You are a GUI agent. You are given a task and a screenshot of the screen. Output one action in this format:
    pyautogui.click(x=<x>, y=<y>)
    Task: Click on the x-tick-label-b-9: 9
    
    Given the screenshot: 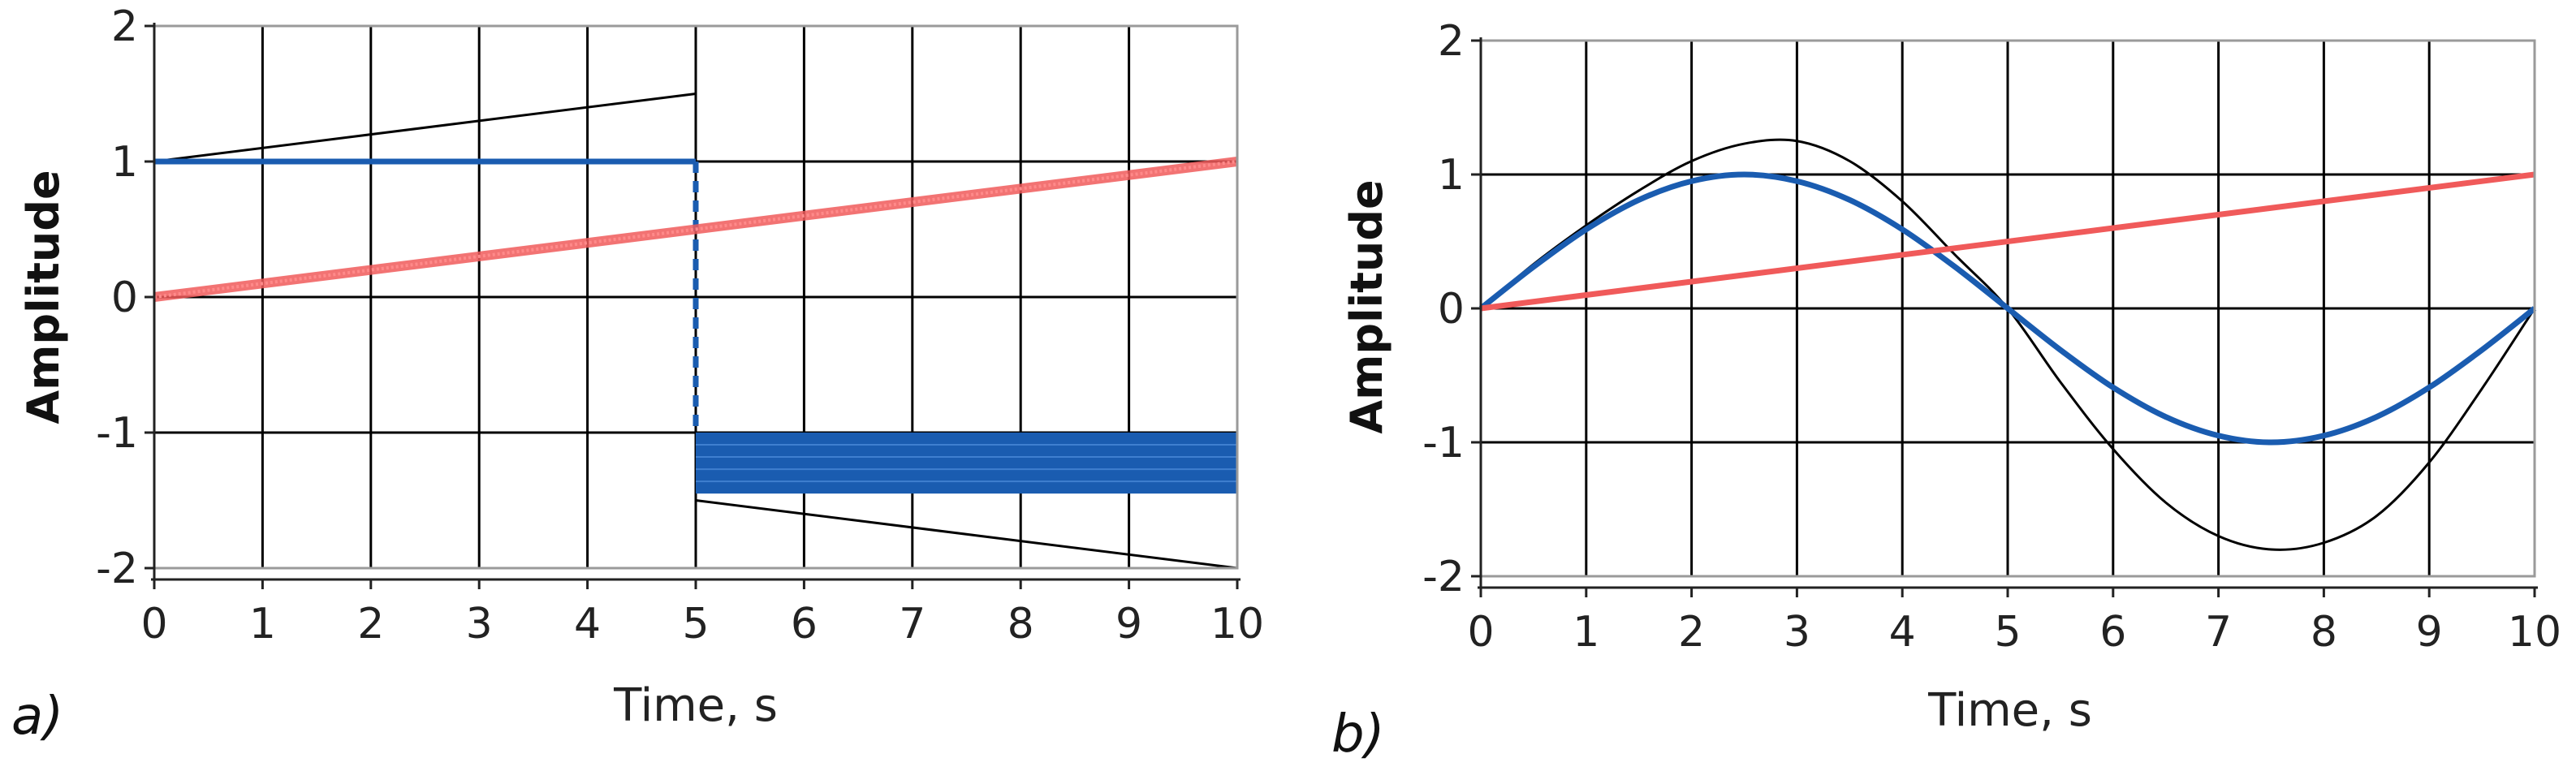 What is the action you would take?
    pyautogui.click(x=2429, y=633)
    